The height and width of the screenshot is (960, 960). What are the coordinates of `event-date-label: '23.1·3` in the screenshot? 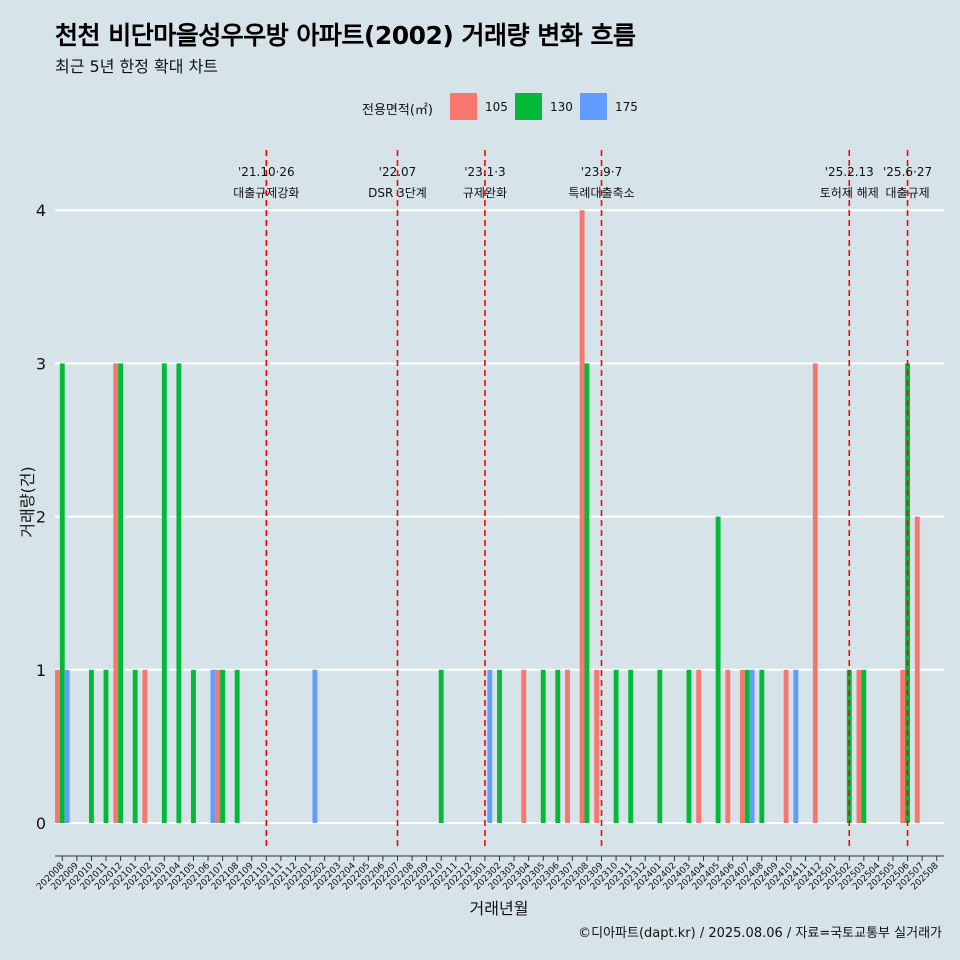 It's located at (484, 172).